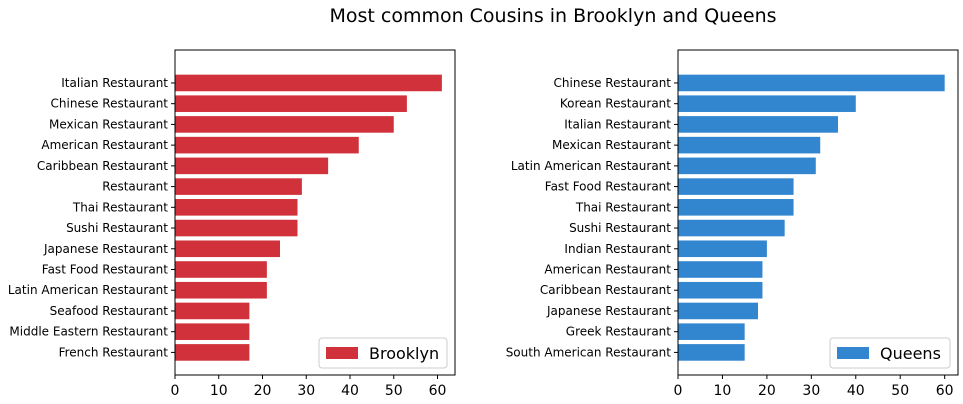 The width and height of the screenshot is (963, 404). Describe the element at coordinates (219, 391) in the screenshot. I see `brooklyn-xtick-label: 10` at that location.